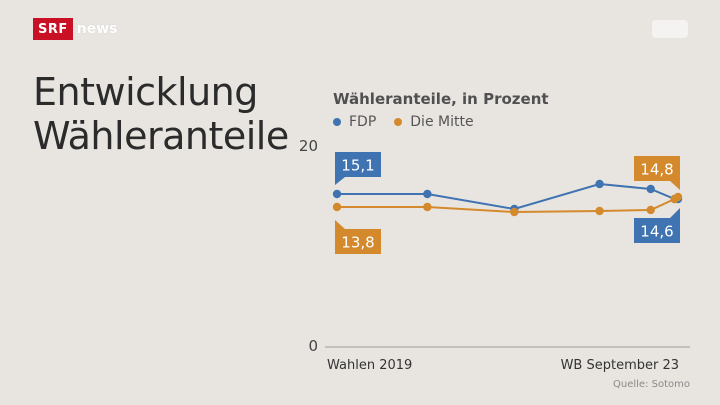 The image size is (720, 405). Describe the element at coordinates (313, 346) in the screenshot. I see `y-tick-label: 0` at that location.